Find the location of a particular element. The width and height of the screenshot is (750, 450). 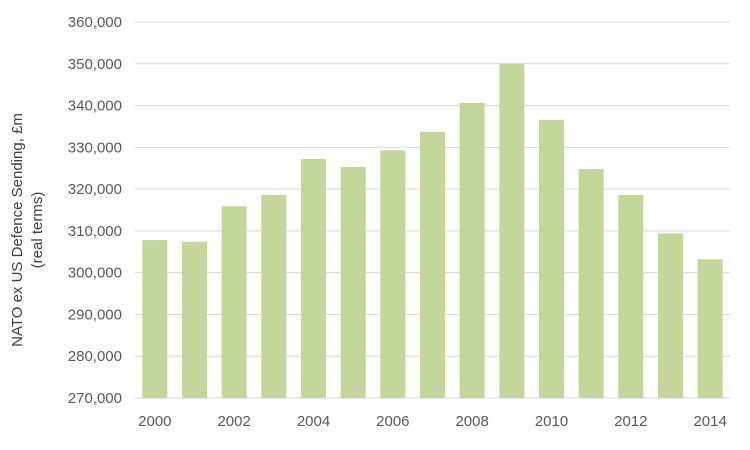

x-tick-label: 2010 is located at coordinates (551, 421).